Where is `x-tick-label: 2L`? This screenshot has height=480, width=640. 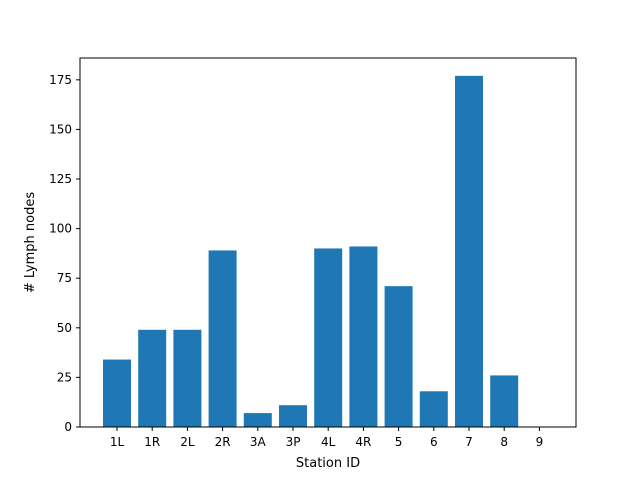 x-tick-label: 2L is located at coordinates (187, 442).